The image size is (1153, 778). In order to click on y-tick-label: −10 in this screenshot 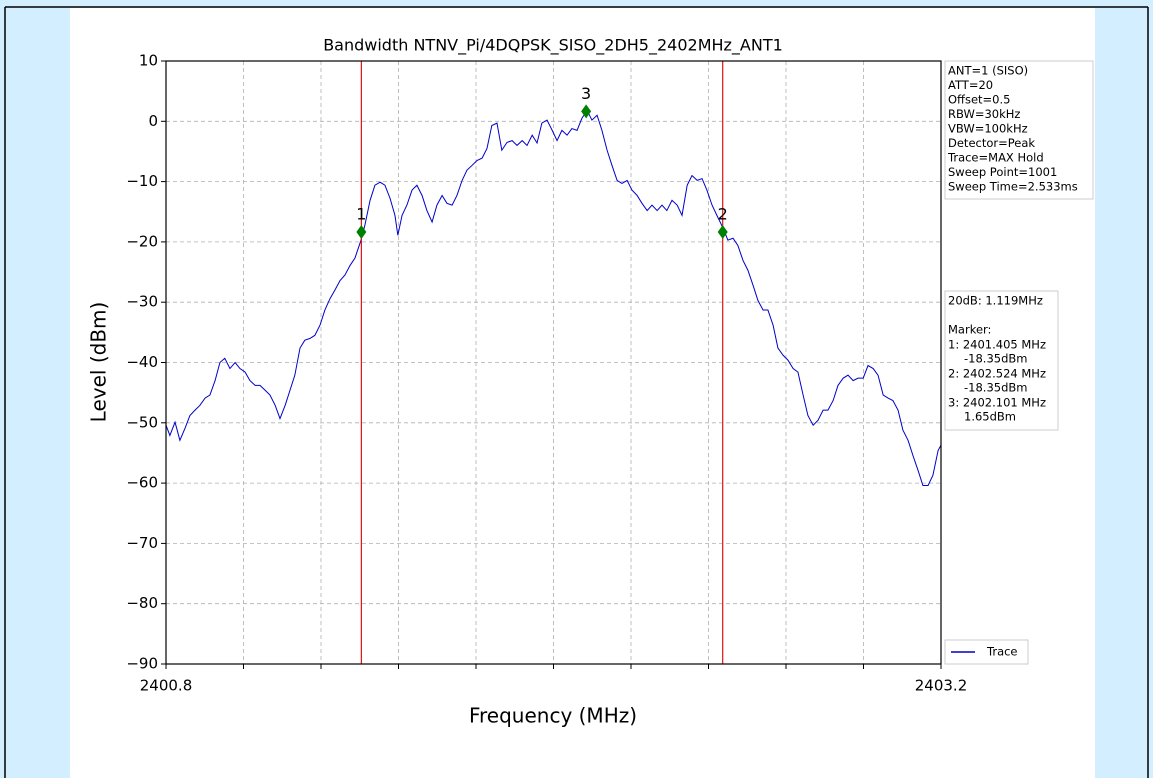, I will do `click(142, 181)`.